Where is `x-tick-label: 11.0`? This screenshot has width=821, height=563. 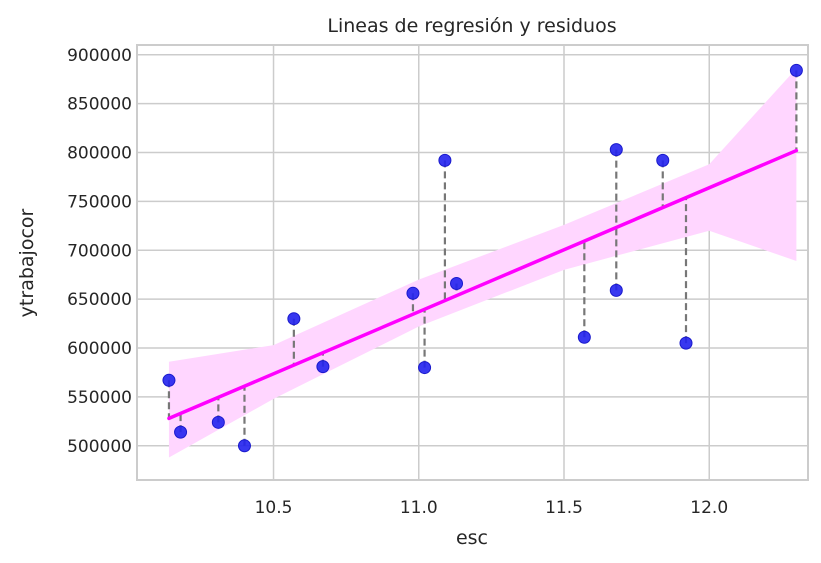 x-tick-label: 11.0 is located at coordinates (419, 508).